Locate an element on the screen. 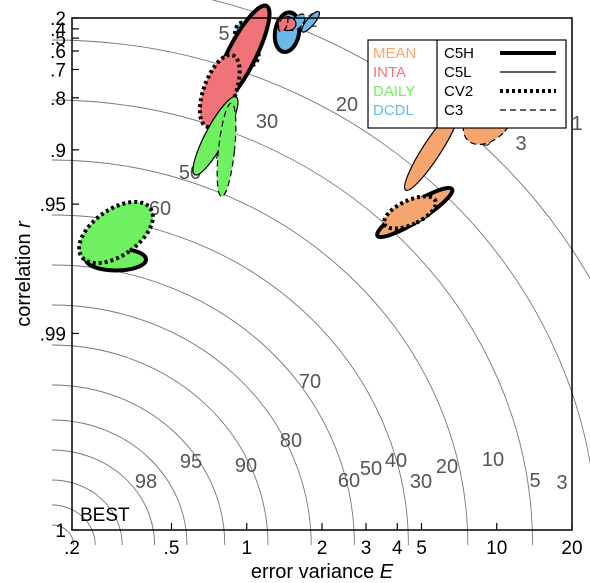 Image resolution: width=590 pixels, height=583 pixels. y-tick-label-.95: .95 is located at coordinates (53, 205).